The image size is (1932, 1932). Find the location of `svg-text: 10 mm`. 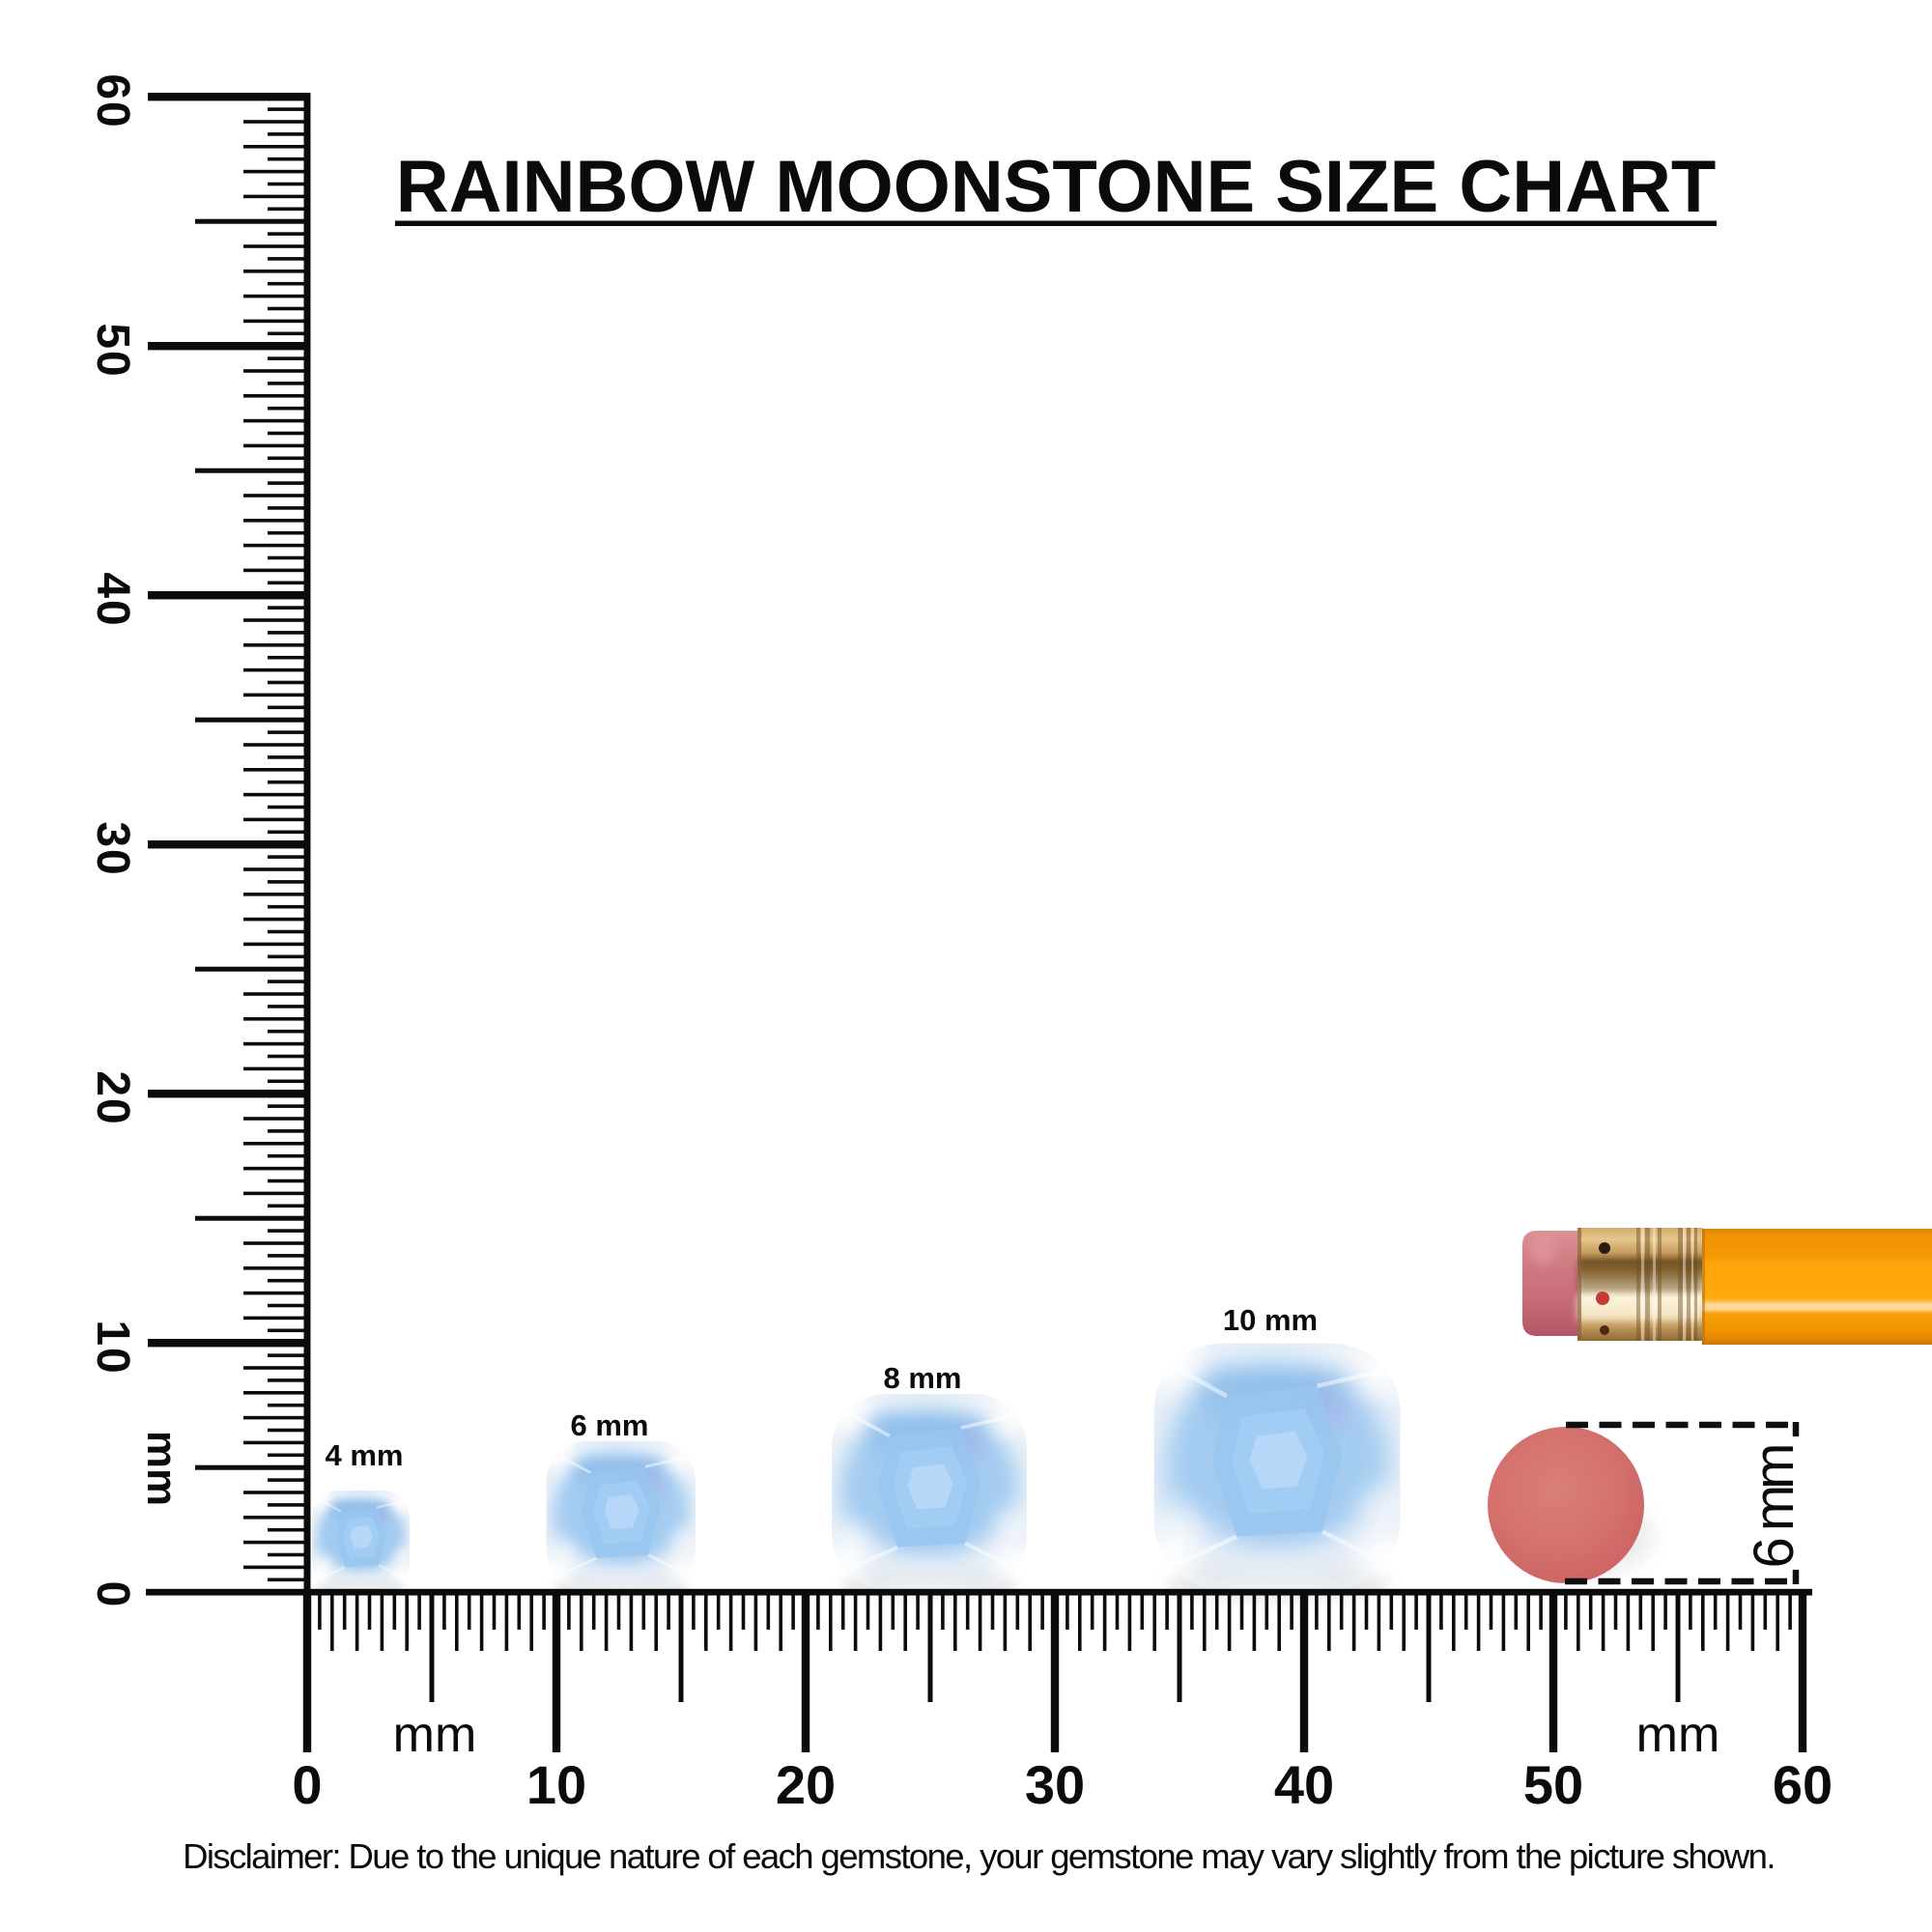

svg-text: 10 mm is located at coordinates (1270, 1320).